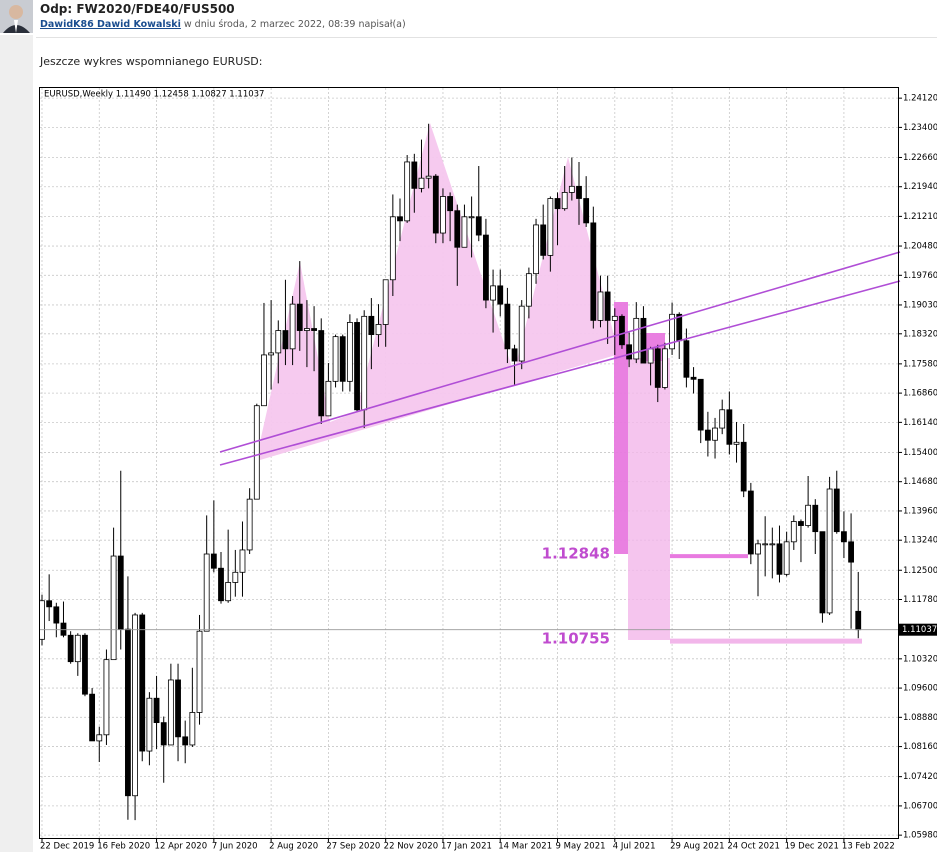  I want to click on x-tick-label: 16 Feb 2020, so click(123, 847).